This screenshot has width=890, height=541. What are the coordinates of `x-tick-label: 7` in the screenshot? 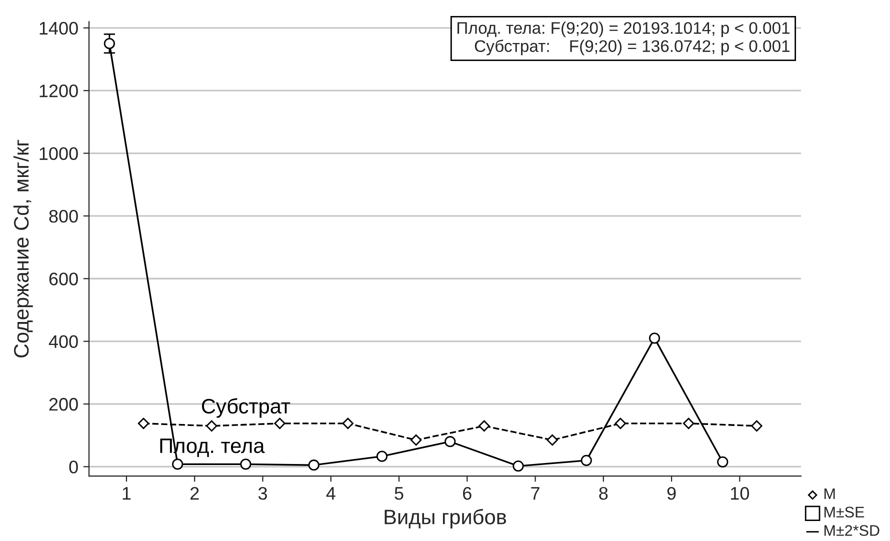 It's located at (535, 493).